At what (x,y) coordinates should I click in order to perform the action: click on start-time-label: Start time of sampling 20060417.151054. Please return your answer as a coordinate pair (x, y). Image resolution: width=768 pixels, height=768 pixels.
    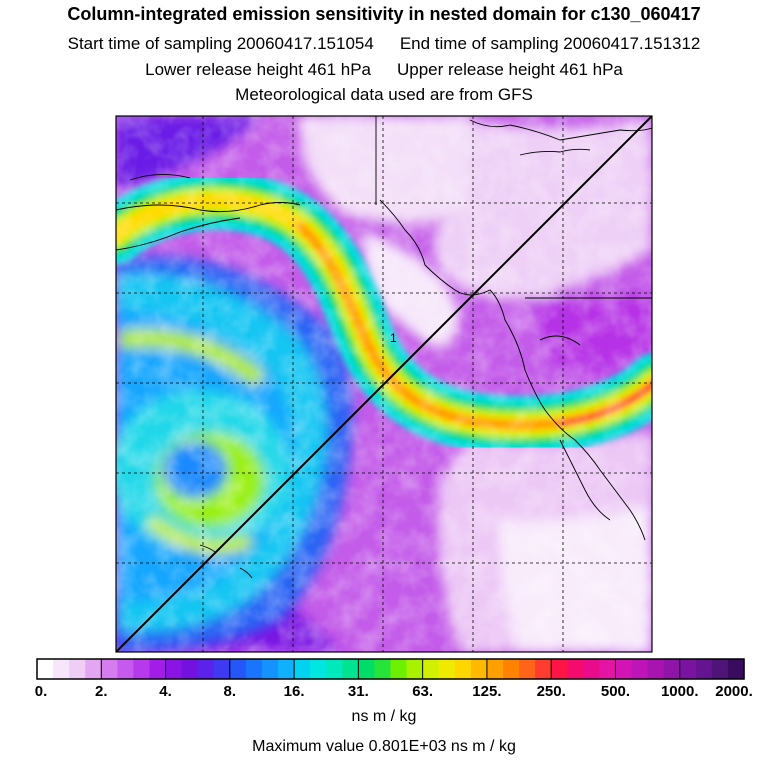
    Looking at the image, I should click on (220, 43).